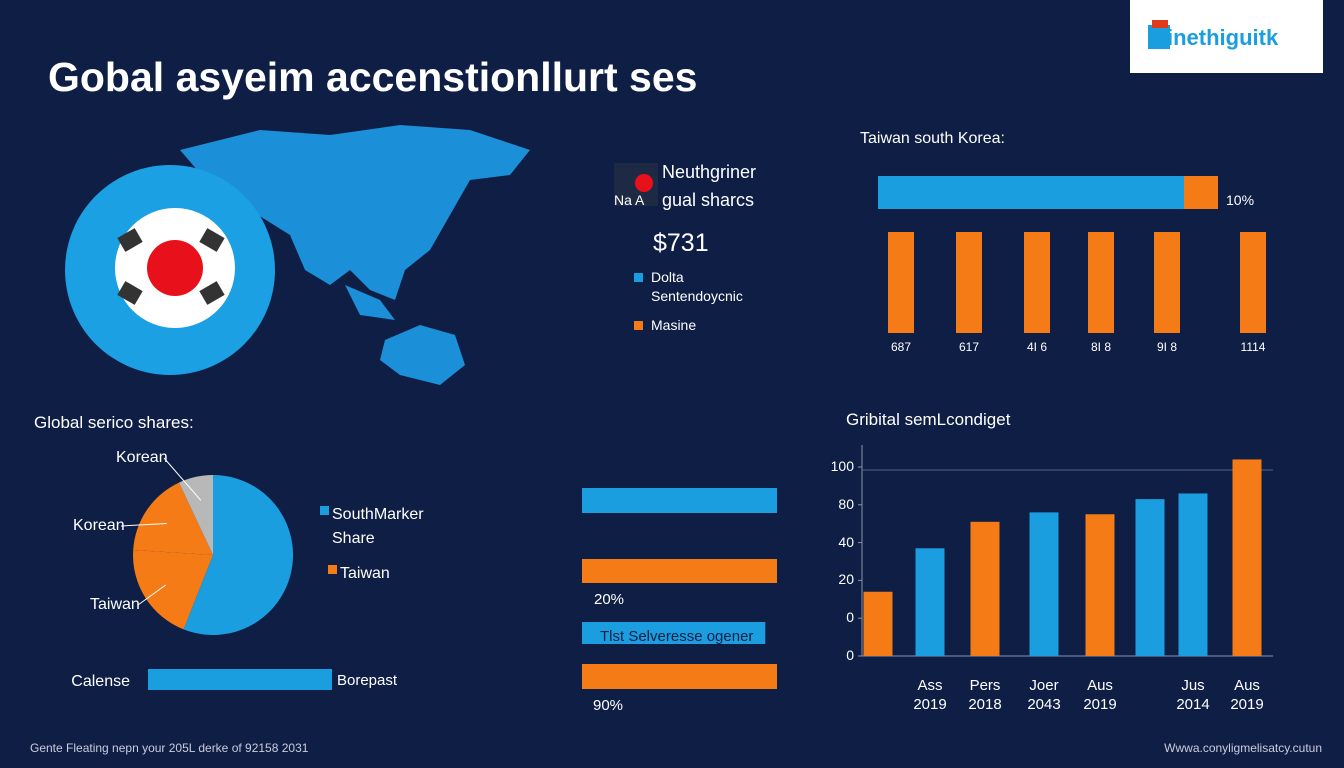 The width and height of the screenshot is (1344, 768). What do you see at coordinates (708, 200) in the screenshot?
I see `info-line: gual sharcs` at bounding box center [708, 200].